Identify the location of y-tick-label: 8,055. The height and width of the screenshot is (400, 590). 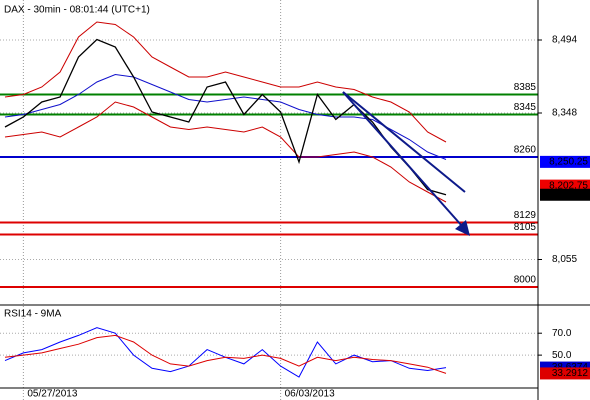
(564, 259).